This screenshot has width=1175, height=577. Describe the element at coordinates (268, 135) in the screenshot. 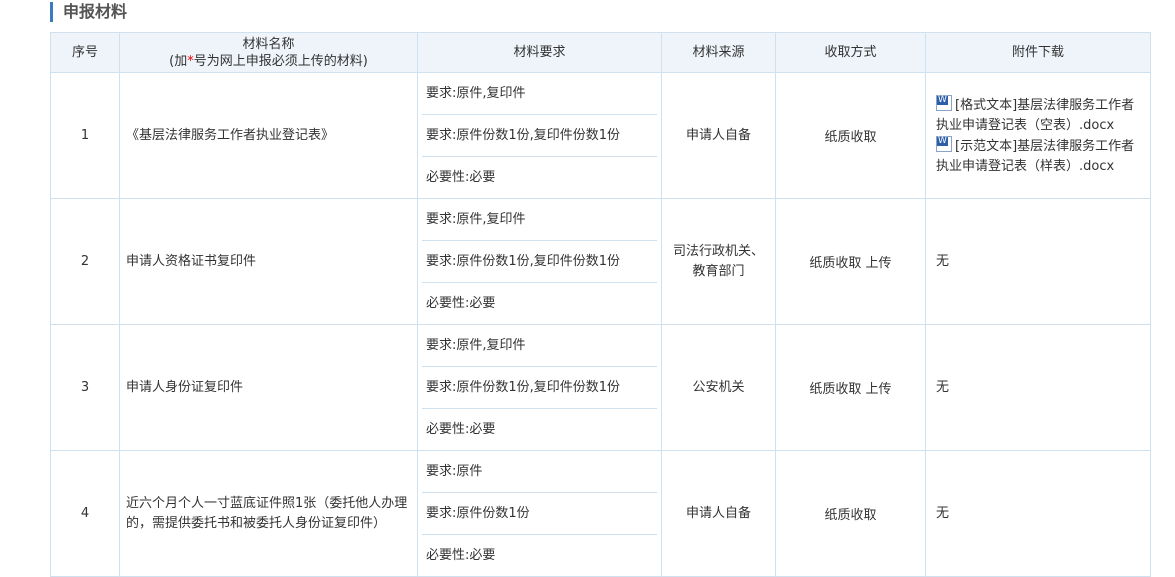

I see `material-name: 《基层法律服务工作者执业登记表》` at that location.